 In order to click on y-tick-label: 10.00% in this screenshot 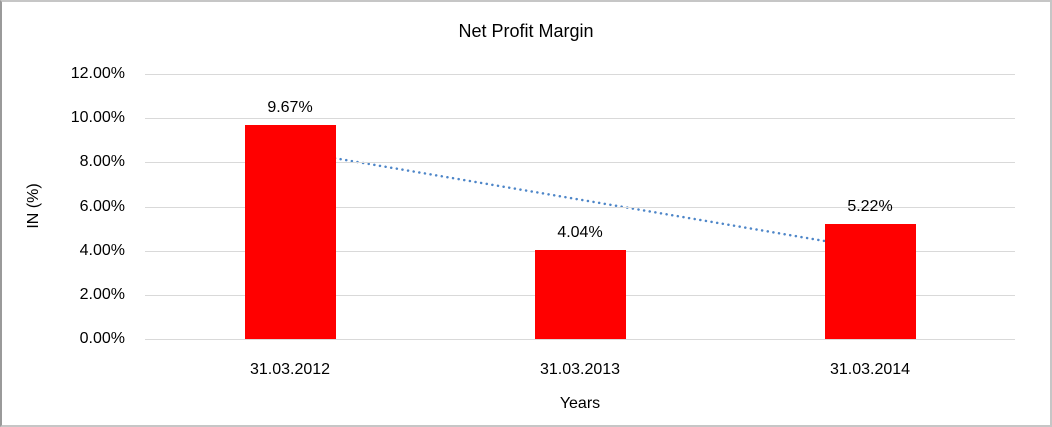, I will do `click(97, 118)`.